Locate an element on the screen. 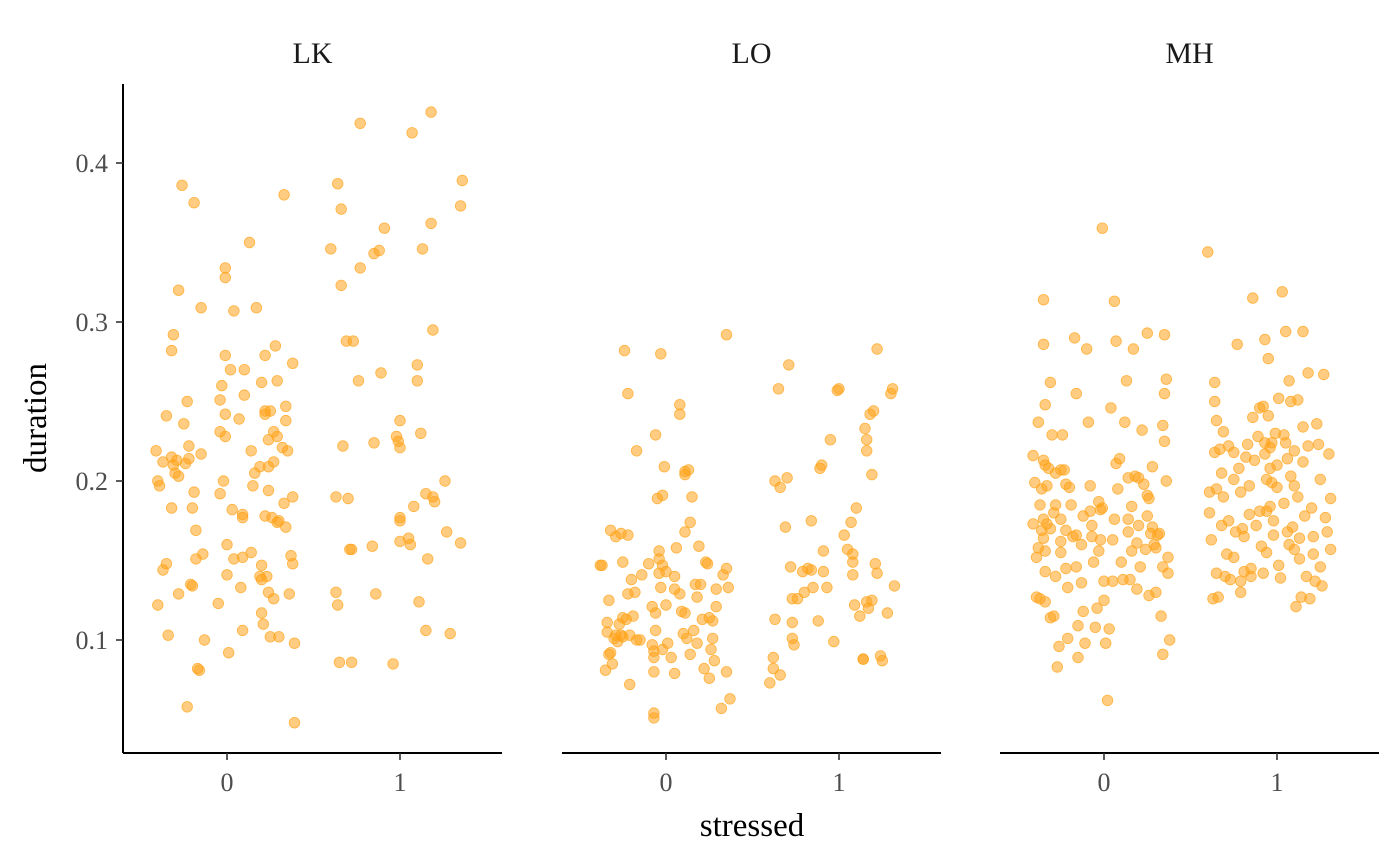 The height and width of the screenshot is (865, 1400). x-tick-label: 0 is located at coordinates (666, 782).